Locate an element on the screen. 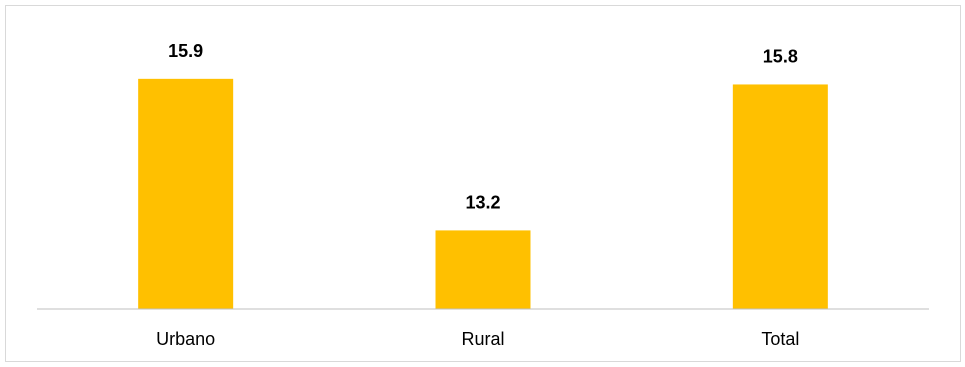  data-label-total: 15.8 is located at coordinates (780, 56).